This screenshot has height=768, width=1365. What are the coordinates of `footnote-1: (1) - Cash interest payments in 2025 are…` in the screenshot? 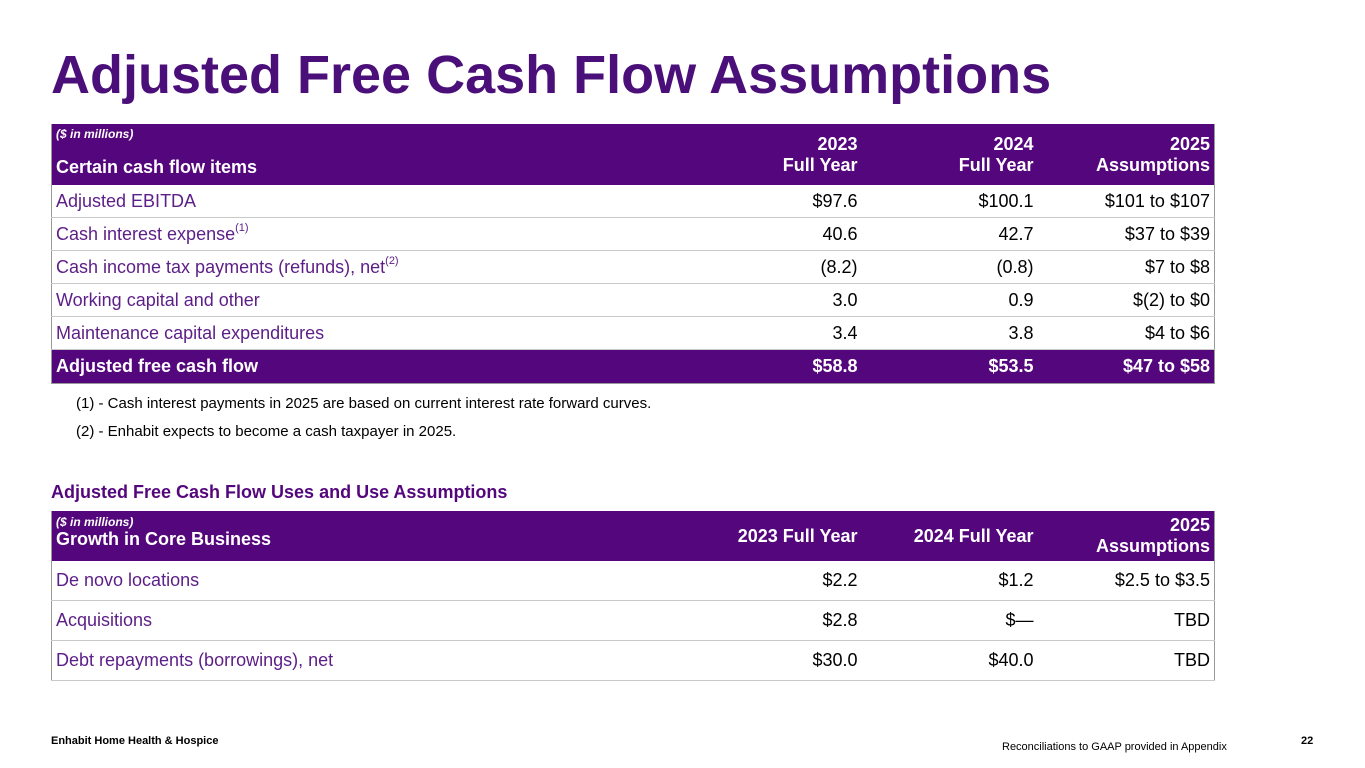 It's located at (364, 403).